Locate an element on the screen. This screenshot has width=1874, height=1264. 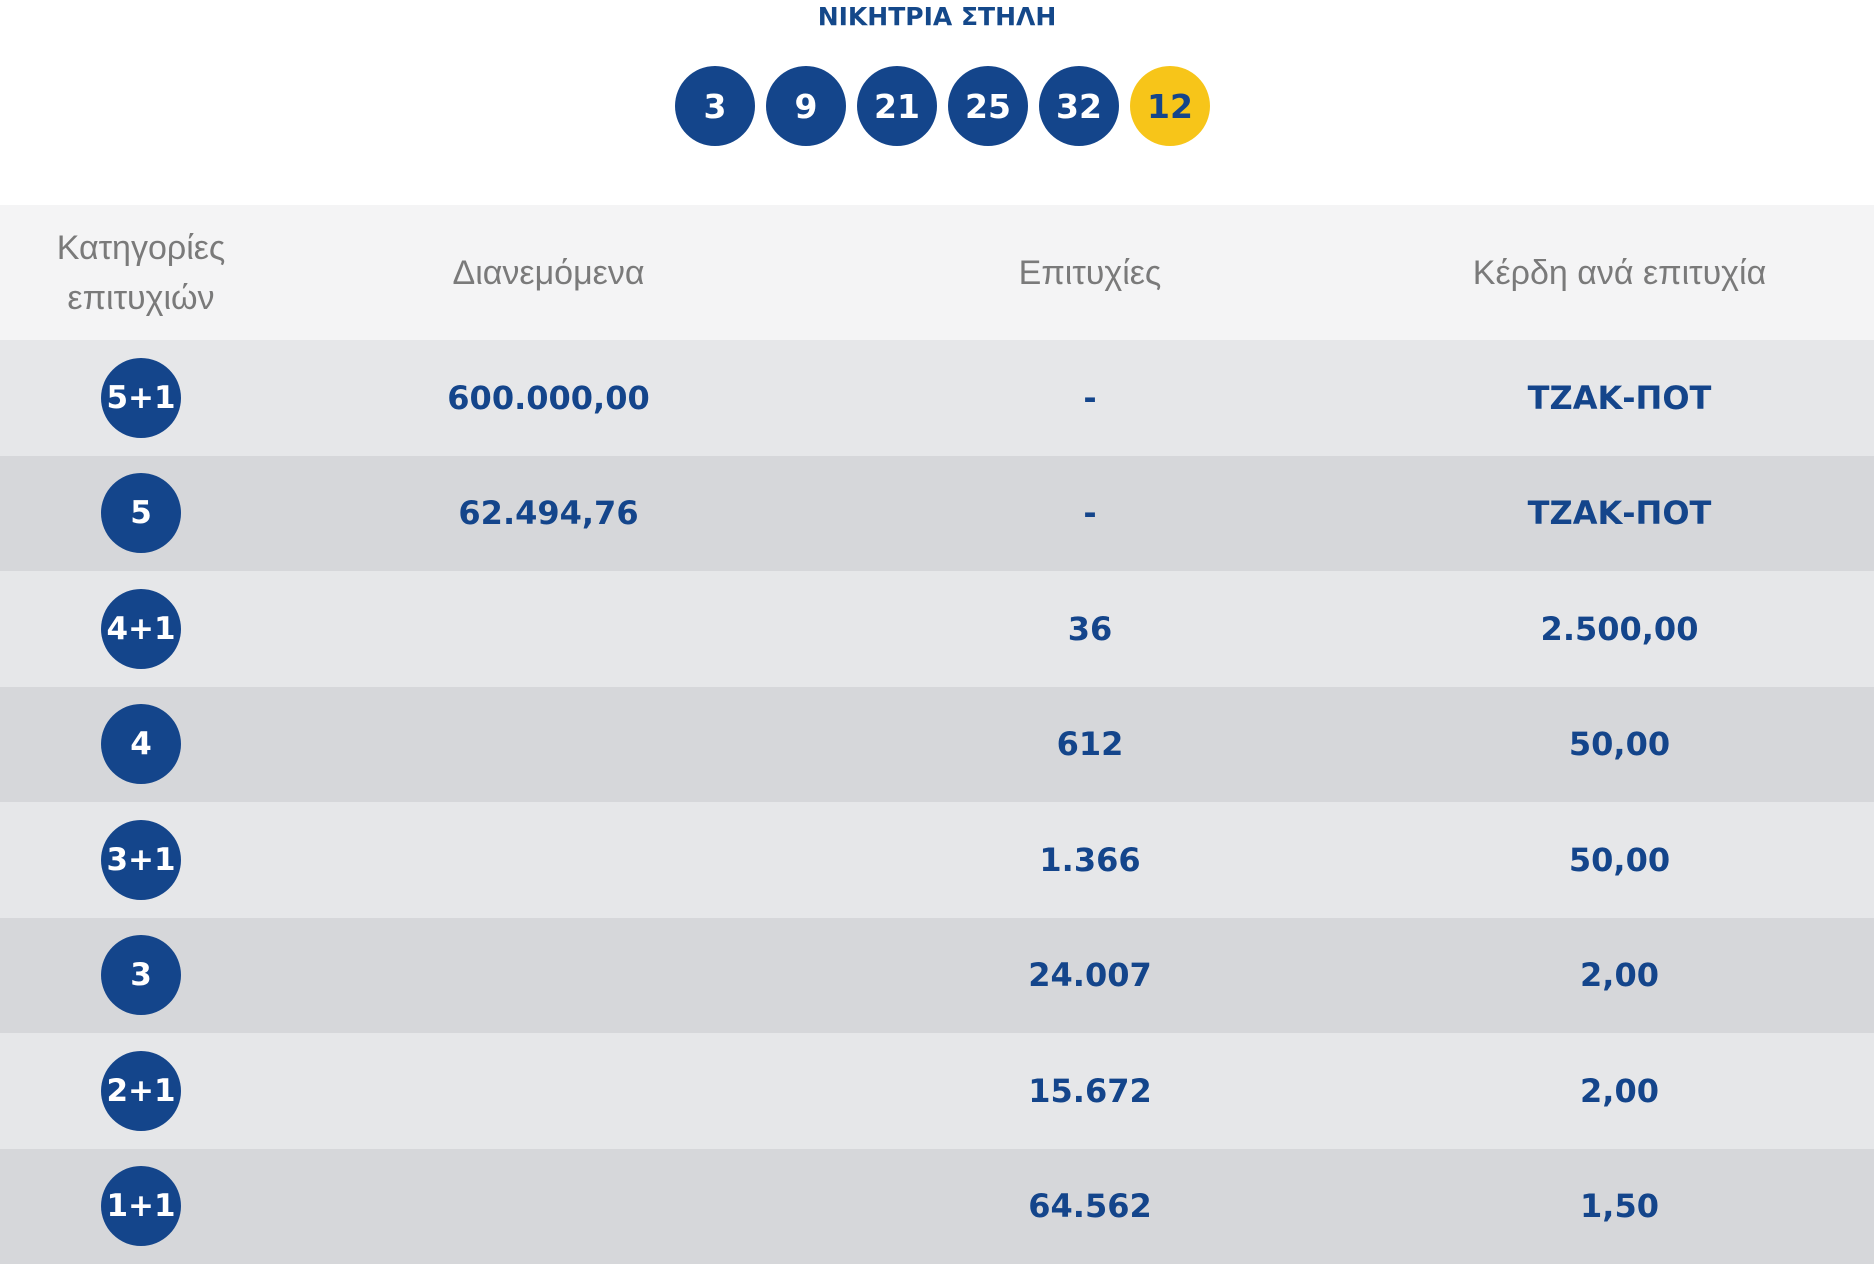
distributed-cell: 62.494,76 is located at coordinates (548, 514).